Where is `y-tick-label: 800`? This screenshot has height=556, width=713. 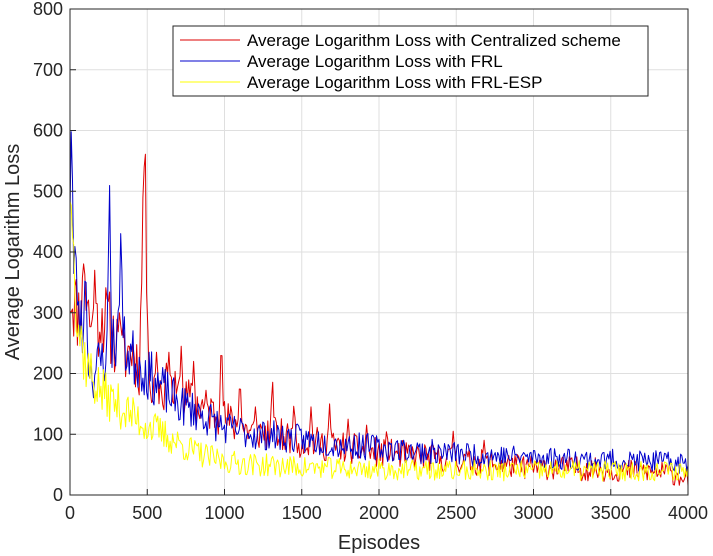
y-tick-label: 800 is located at coordinates (48, 9).